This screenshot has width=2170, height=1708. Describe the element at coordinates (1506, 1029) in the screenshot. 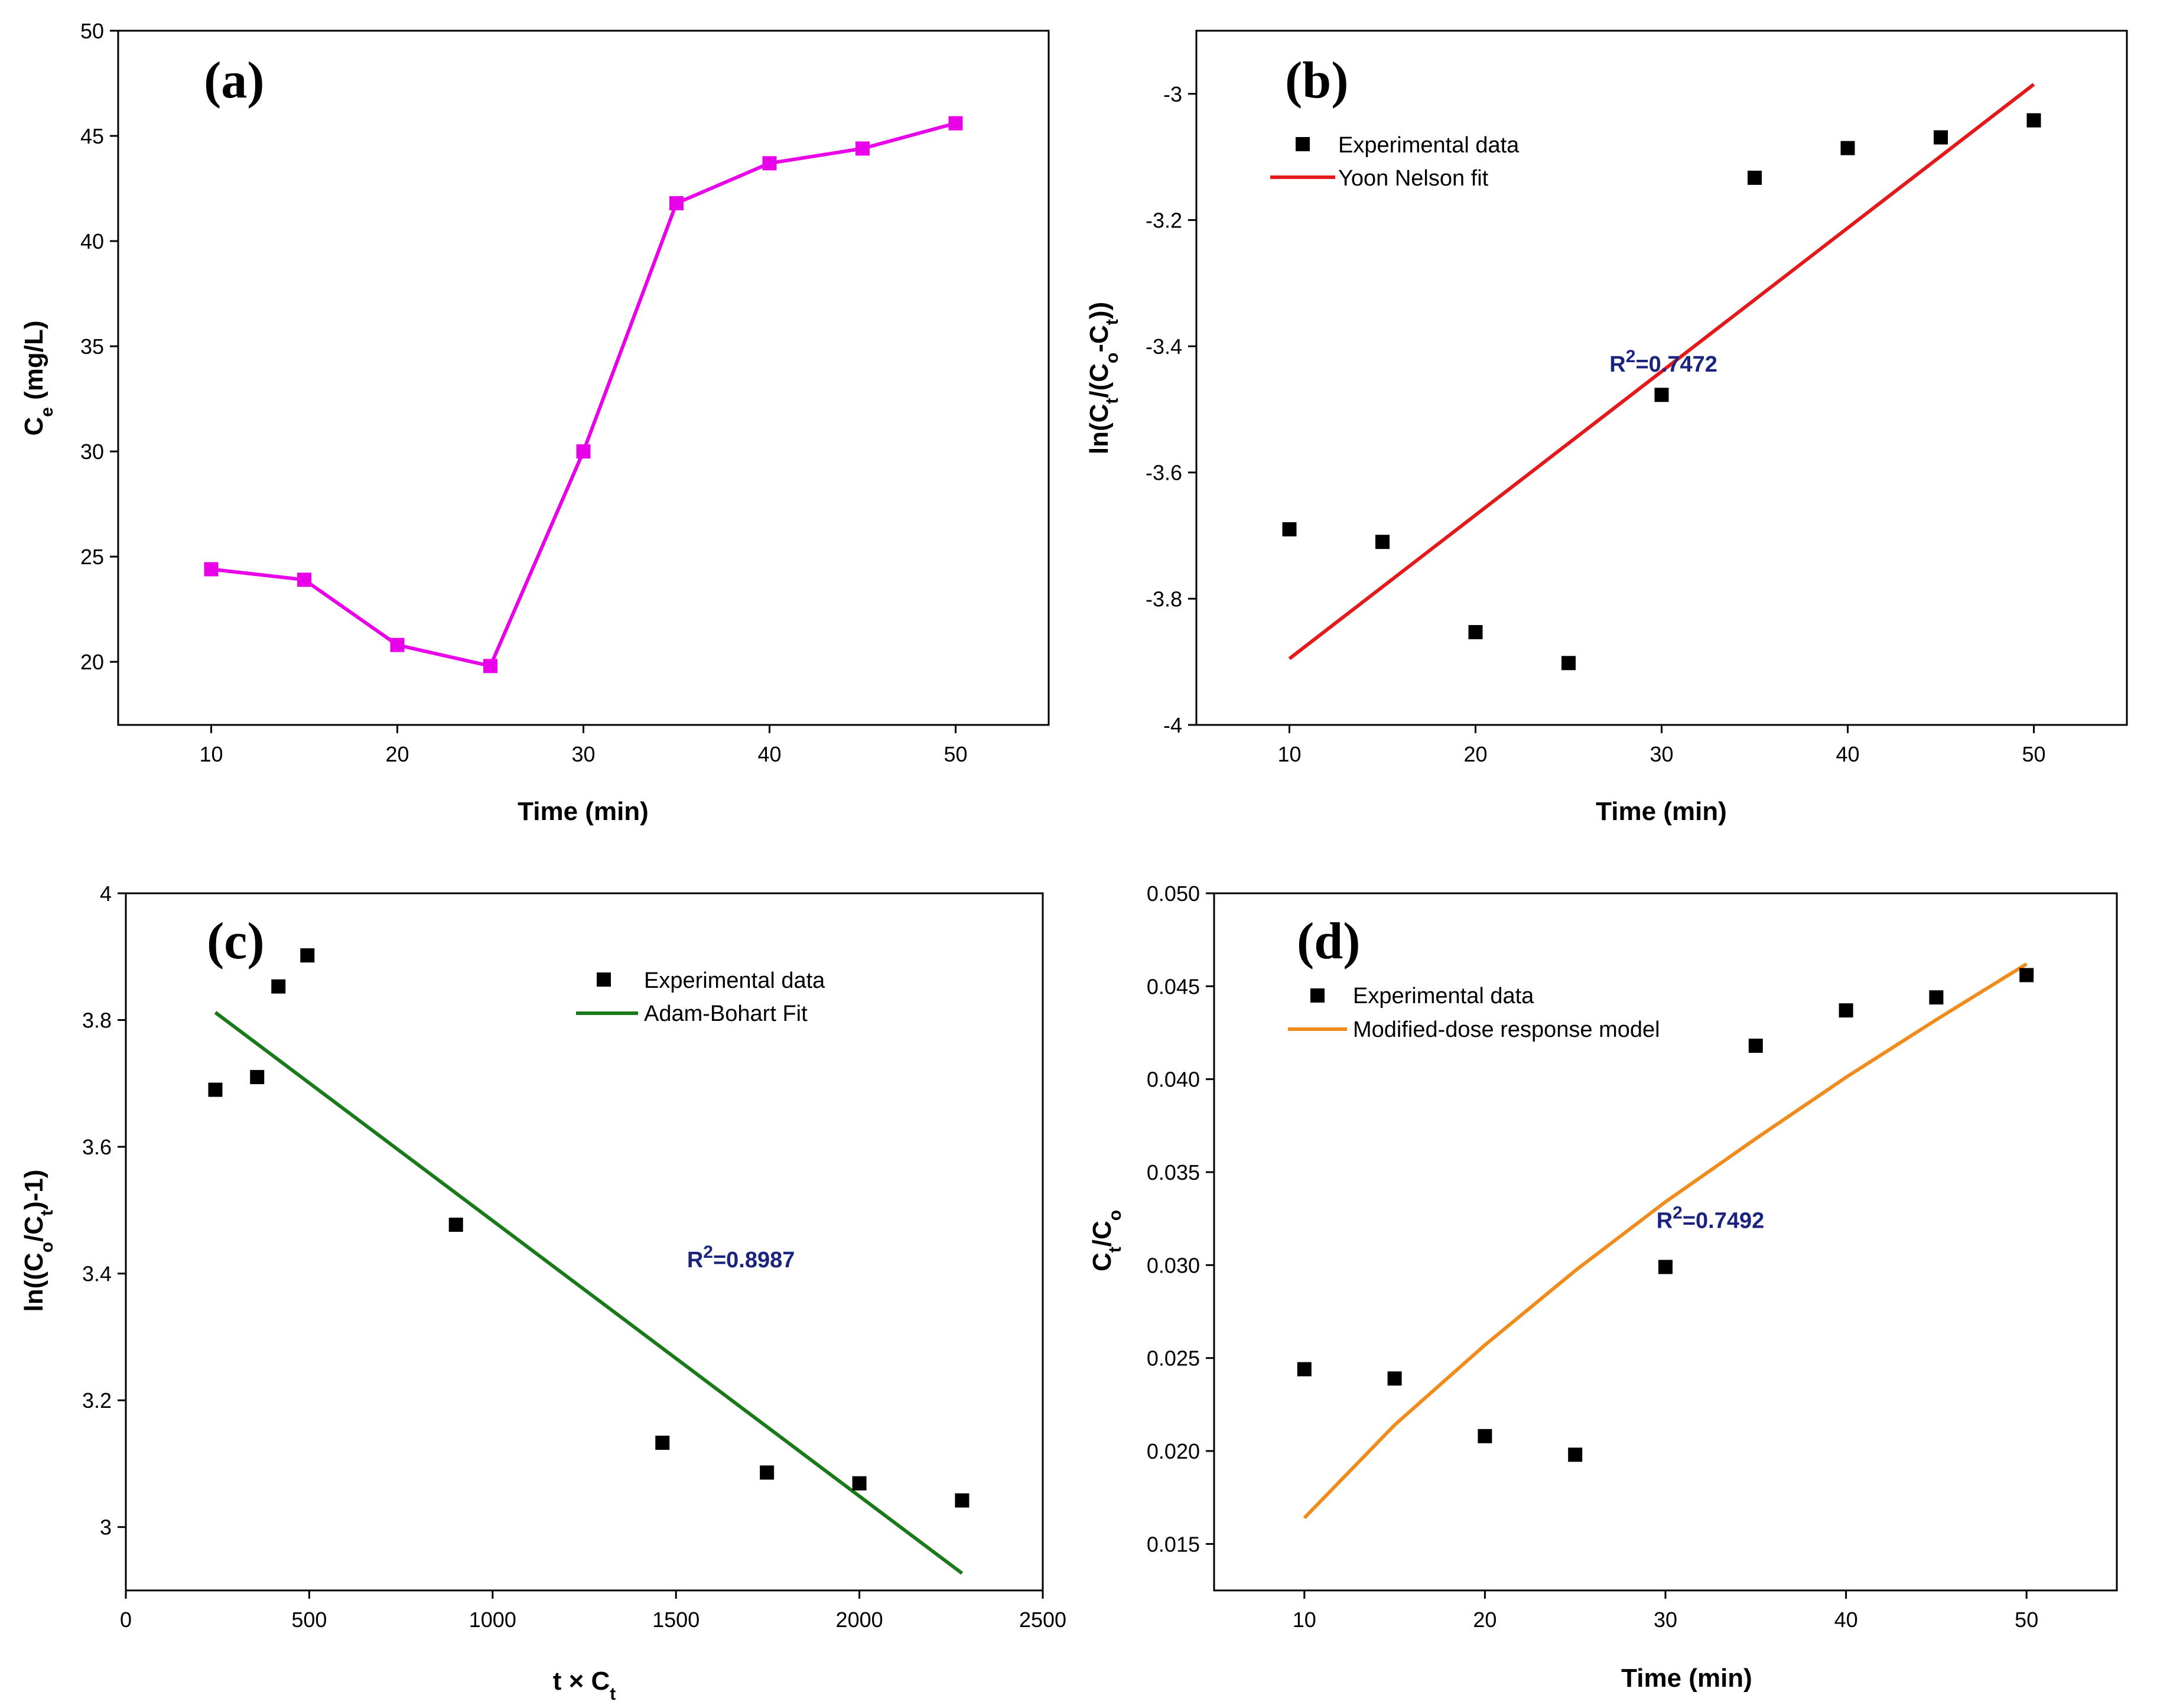

I see `legend-label-fit: Modified-dose response model` at that location.